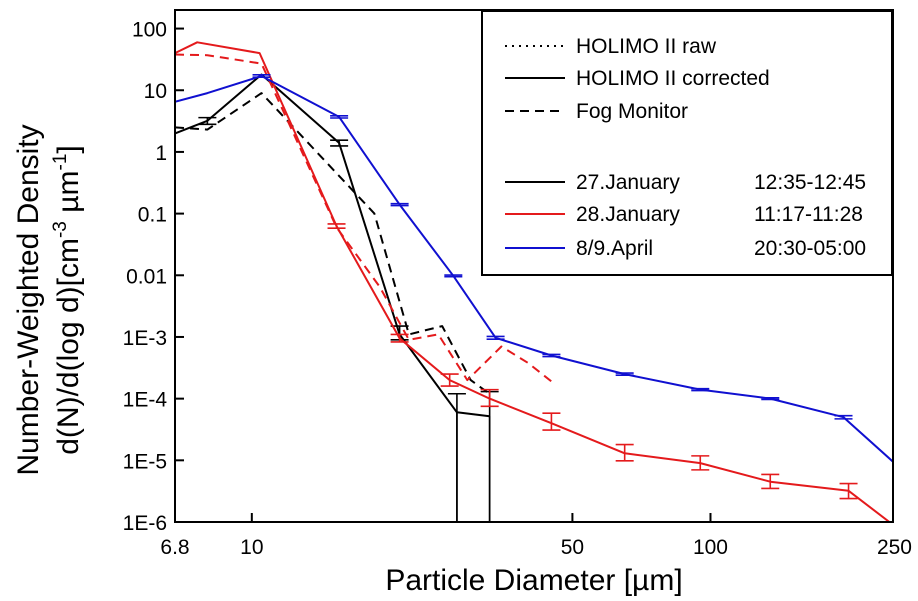  I want to click on legend-label-jan28-date: 28.January, so click(628, 214).